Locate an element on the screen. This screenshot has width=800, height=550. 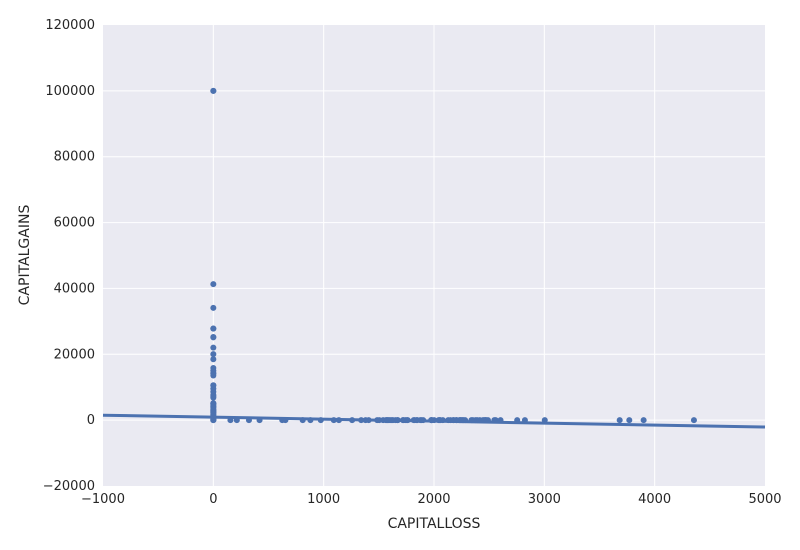
x-axis-label: CAPITALLOSS is located at coordinates (434, 524).